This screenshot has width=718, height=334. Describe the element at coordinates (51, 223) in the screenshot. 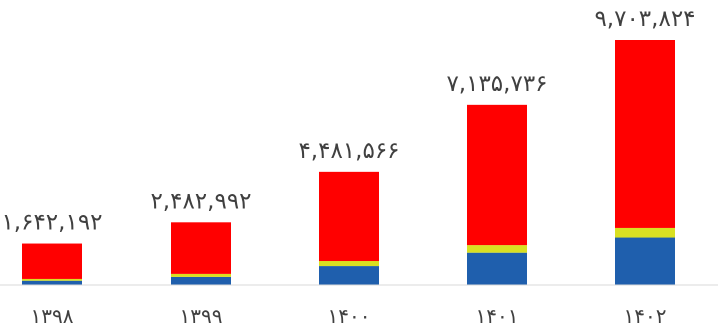

I see `total-label: ۱,۶۴۲,۱۹۲` at that location.